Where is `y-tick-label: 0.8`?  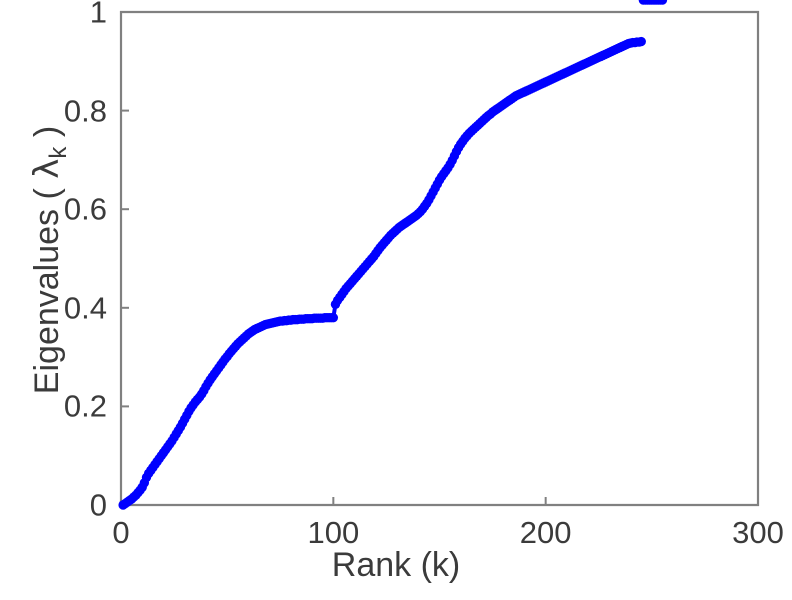
y-tick-label: 0.8 is located at coordinates (85, 111).